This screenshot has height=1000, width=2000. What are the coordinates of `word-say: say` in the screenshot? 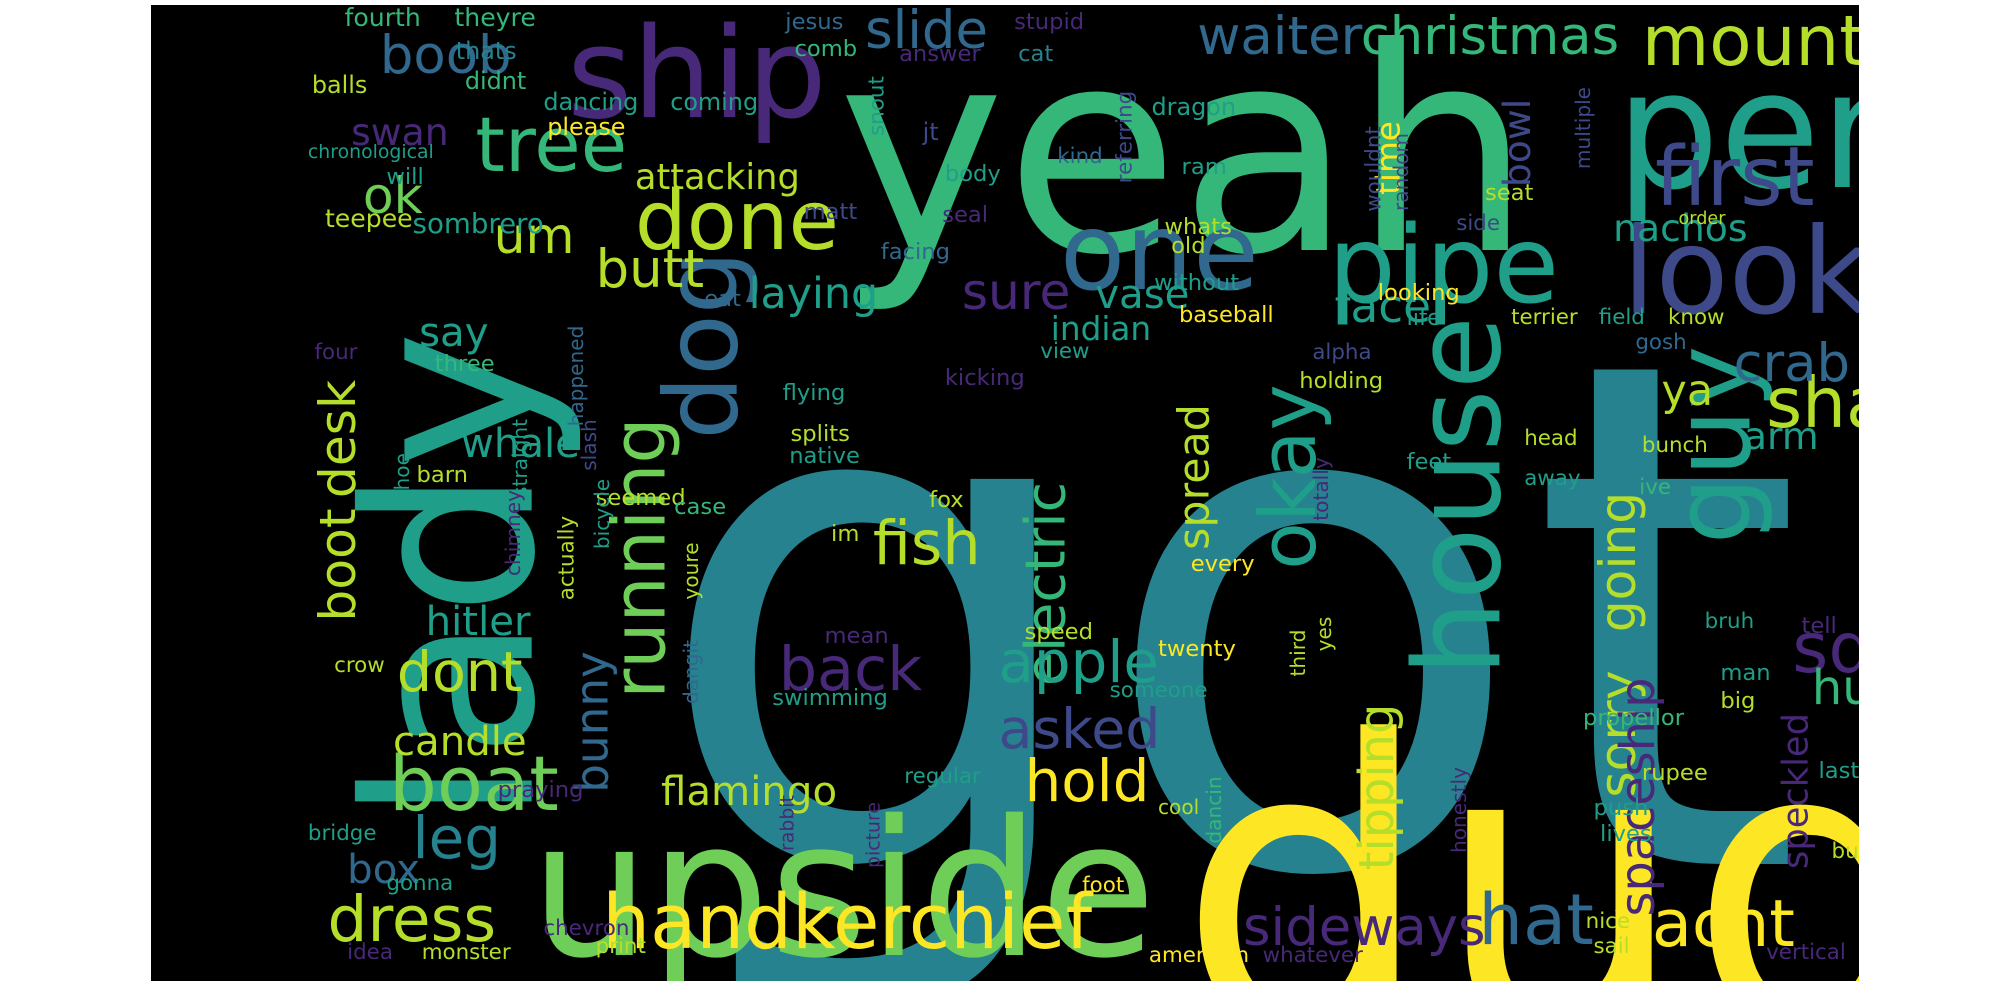 It's located at (454, 333).